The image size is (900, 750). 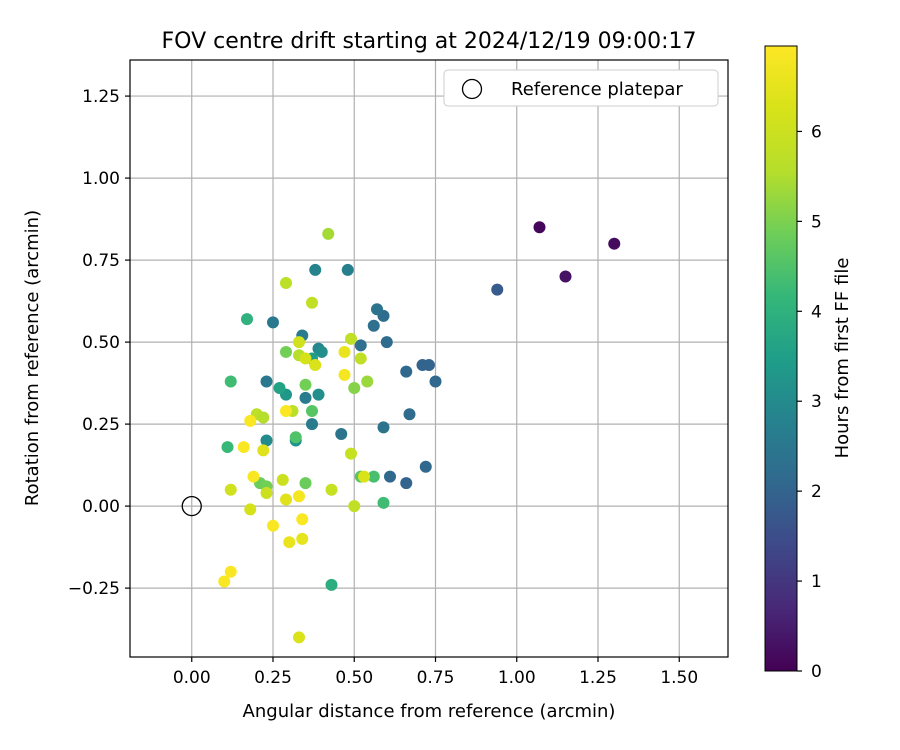 I want to click on colorbar-tick-label: 2, so click(x=816, y=492).